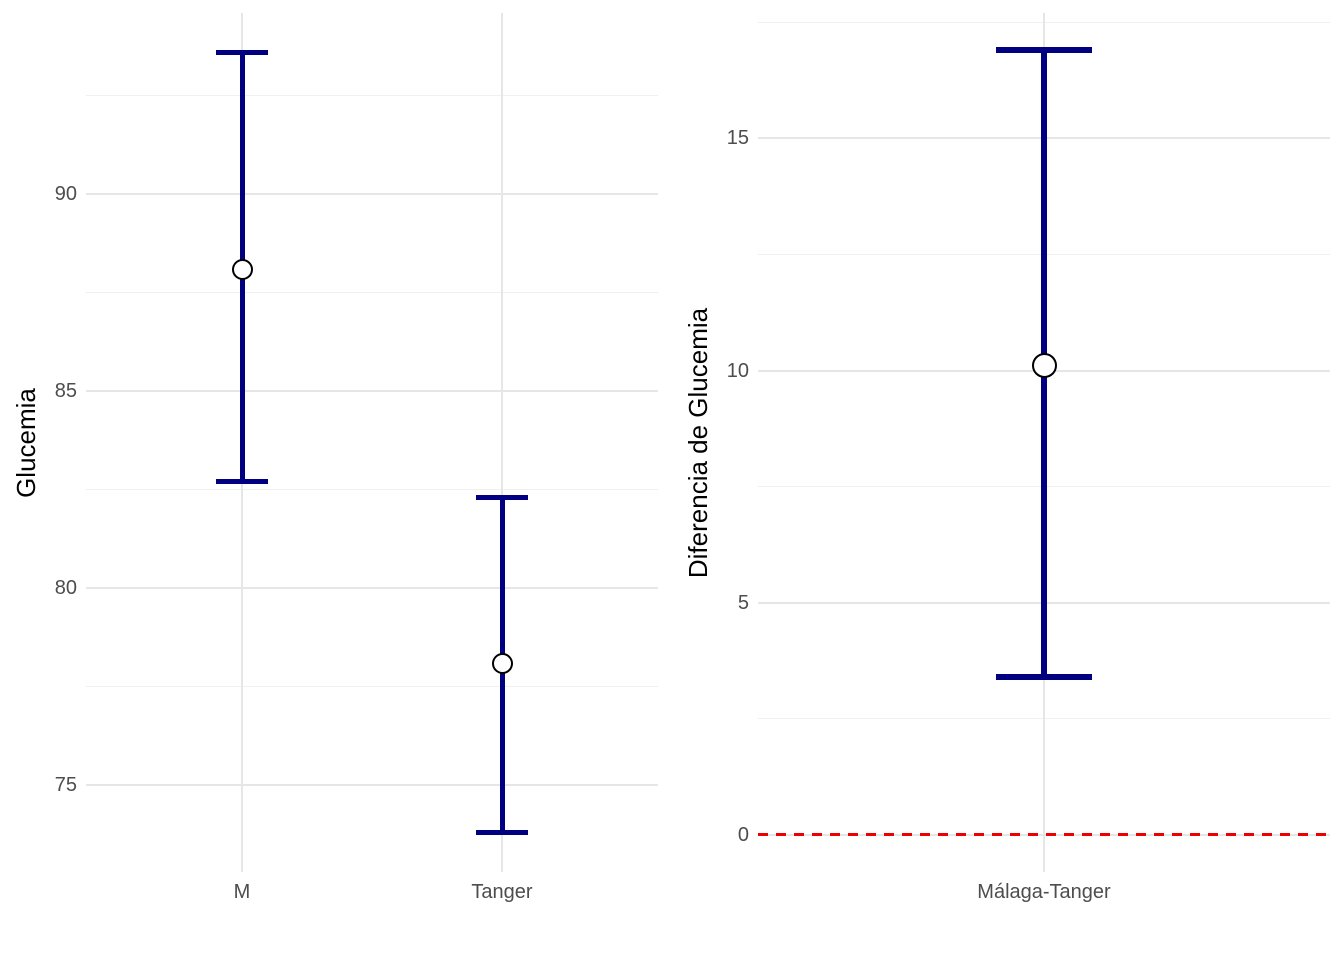 This screenshot has width=1344, height=960. What do you see at coordinates (65, 391) in the screenshot?
I see `y-tick-label: 85` at bounding box center [65, 391].